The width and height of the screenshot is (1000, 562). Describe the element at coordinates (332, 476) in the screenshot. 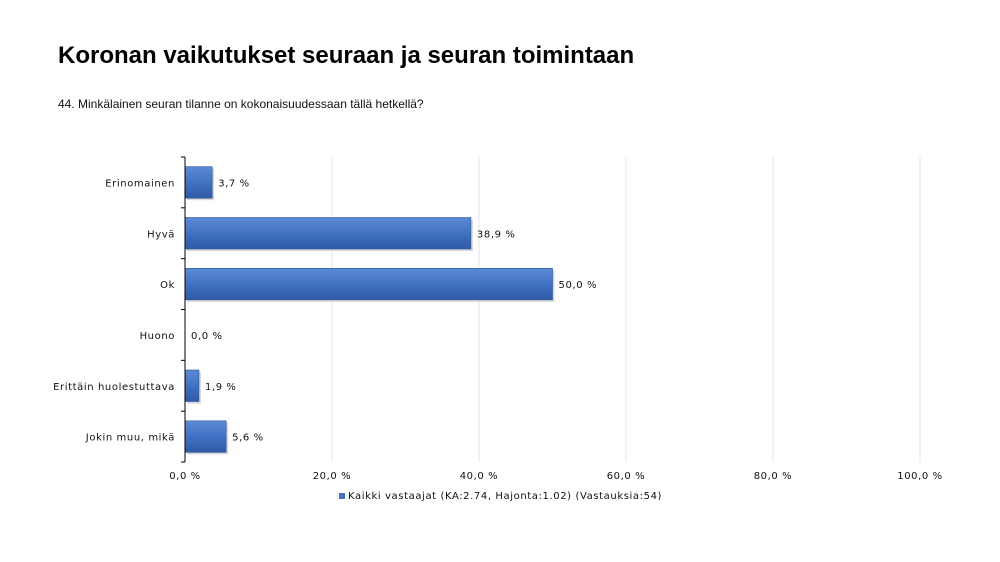

I see `x-tick-label: 20,0 %` at that location.